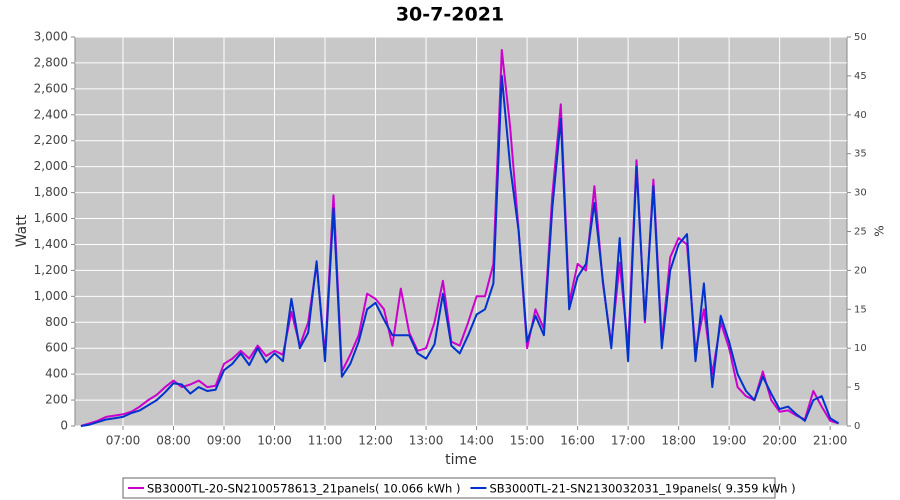 Image resolution: width=900 pixels, height=500 pixels. I want to click on y2-tick-label: 25, so click(860, 232).